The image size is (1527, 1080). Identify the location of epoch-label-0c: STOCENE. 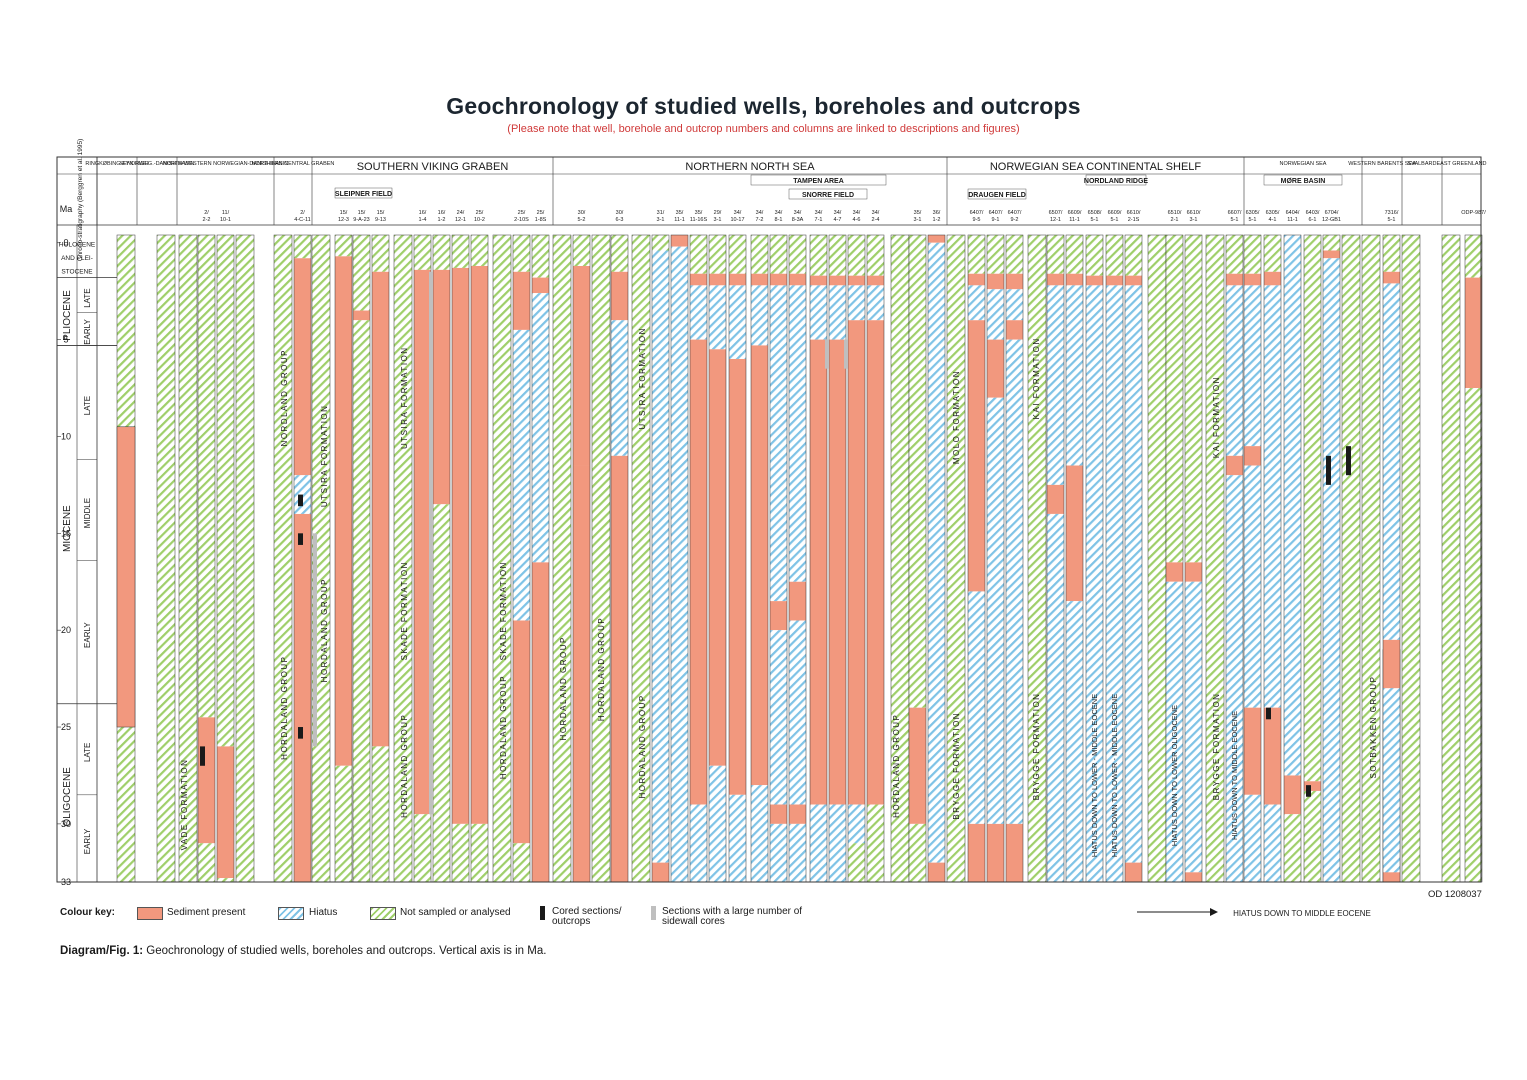
(77, 272).